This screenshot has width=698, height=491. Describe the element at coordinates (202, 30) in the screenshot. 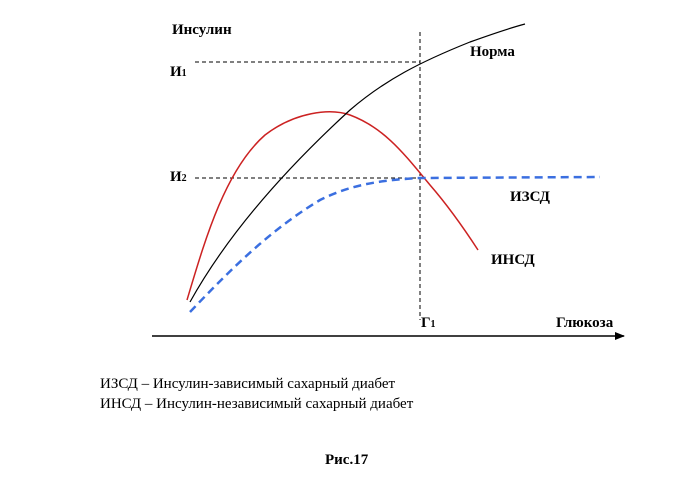

I see `y-axis-label: Инсулин` at that location.